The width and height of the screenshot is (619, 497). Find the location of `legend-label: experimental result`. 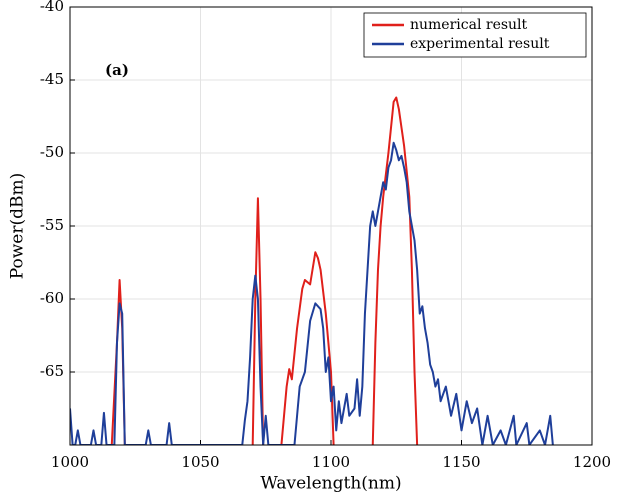

legend-label: experimental result is located at coordinates (480, 44).